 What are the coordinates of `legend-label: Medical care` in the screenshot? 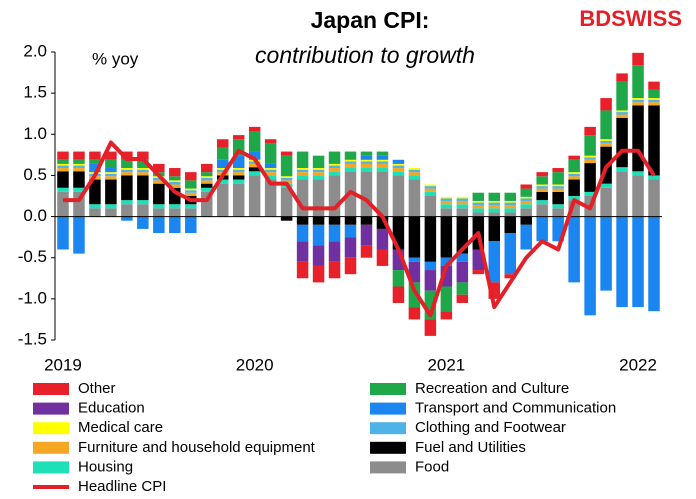 It's located at (120, 427).